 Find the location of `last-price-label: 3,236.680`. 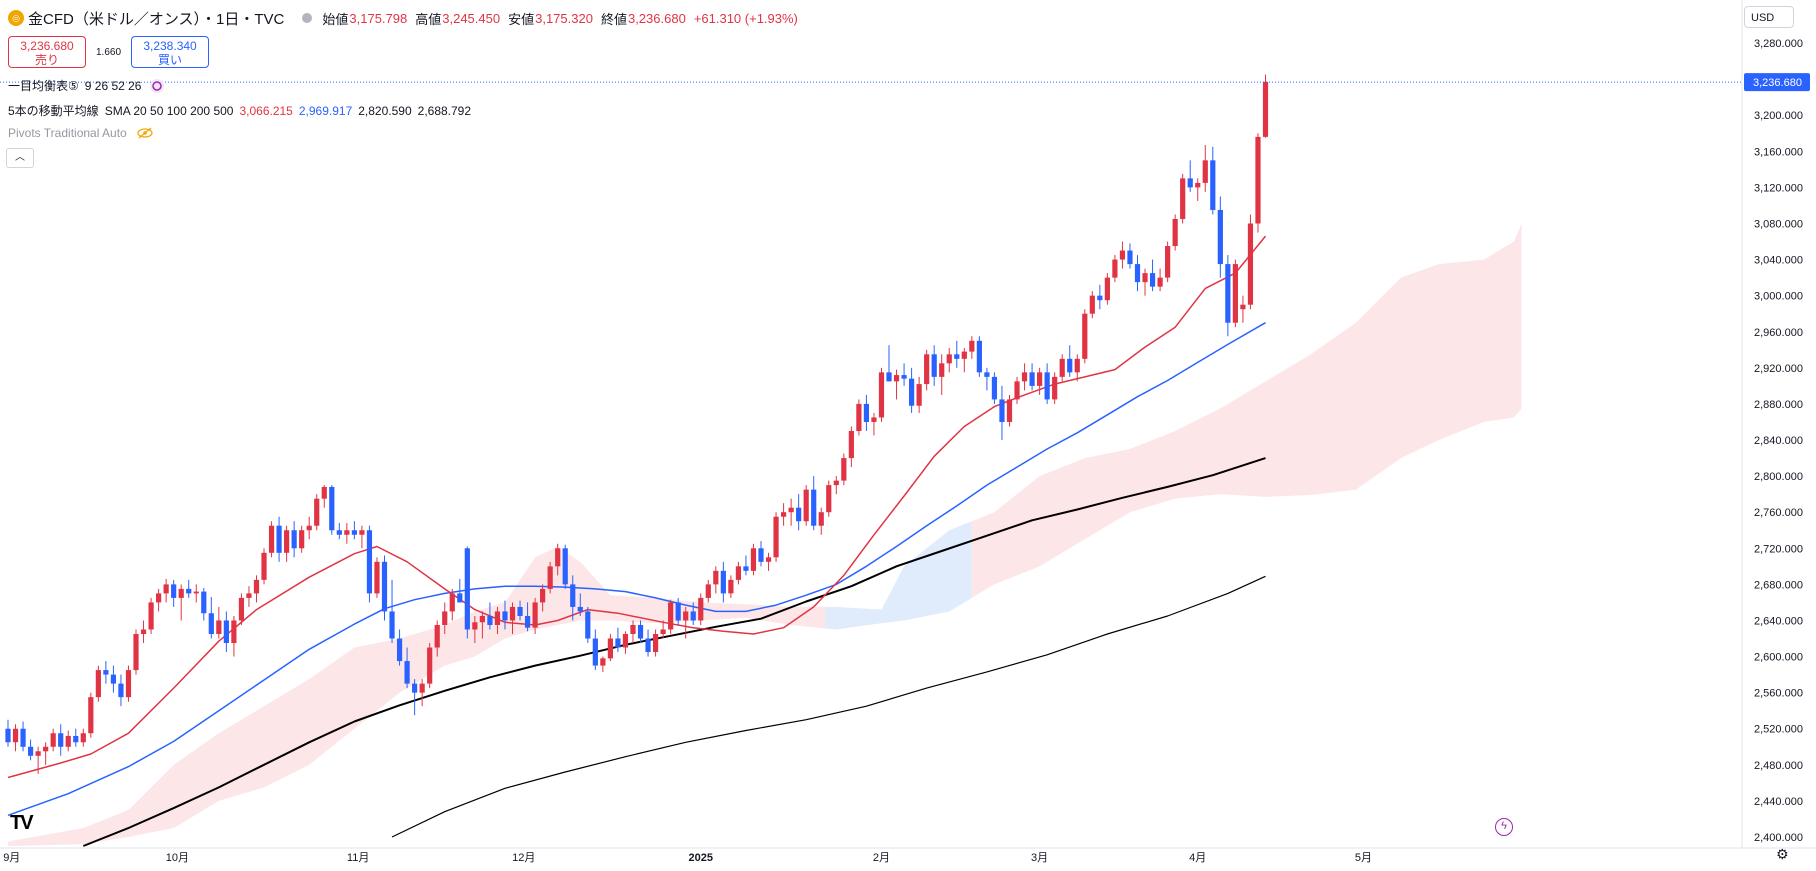

last-price-label: 3,236.680 is located at coordinates (1777, 83).